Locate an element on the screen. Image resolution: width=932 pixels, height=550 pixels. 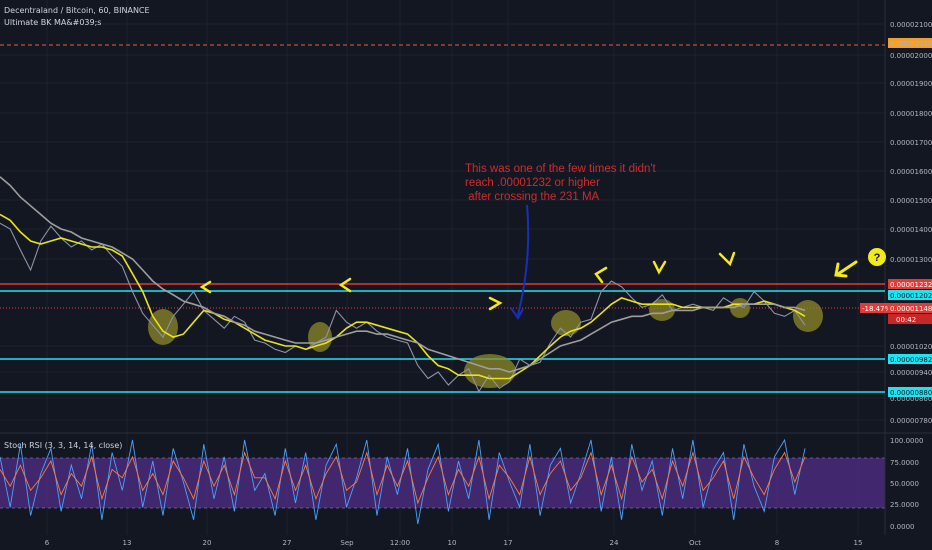
time-tick-label: 27 is located at coordinates (287, 543).